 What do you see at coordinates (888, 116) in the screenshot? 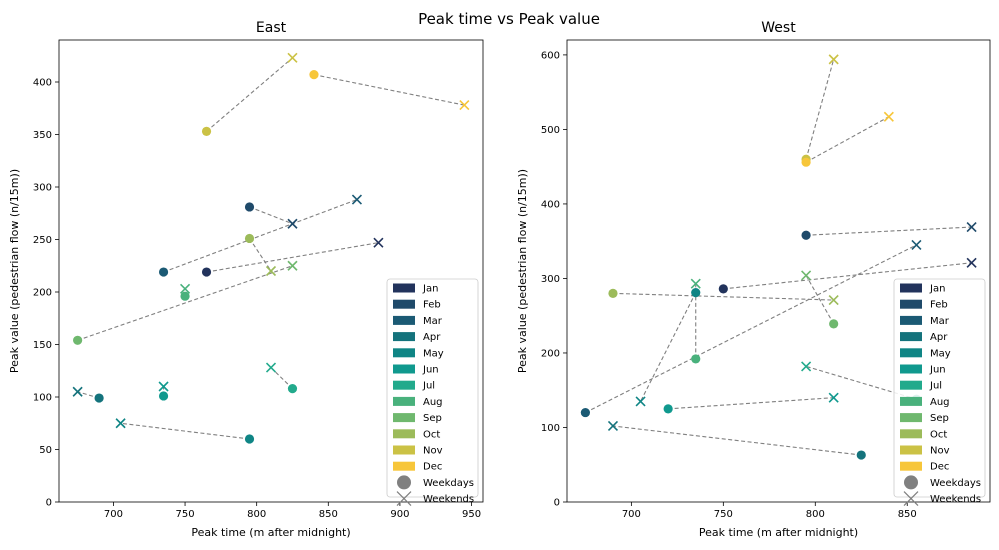
I see `weekend-point-dec` at bounding box center [888, 116].